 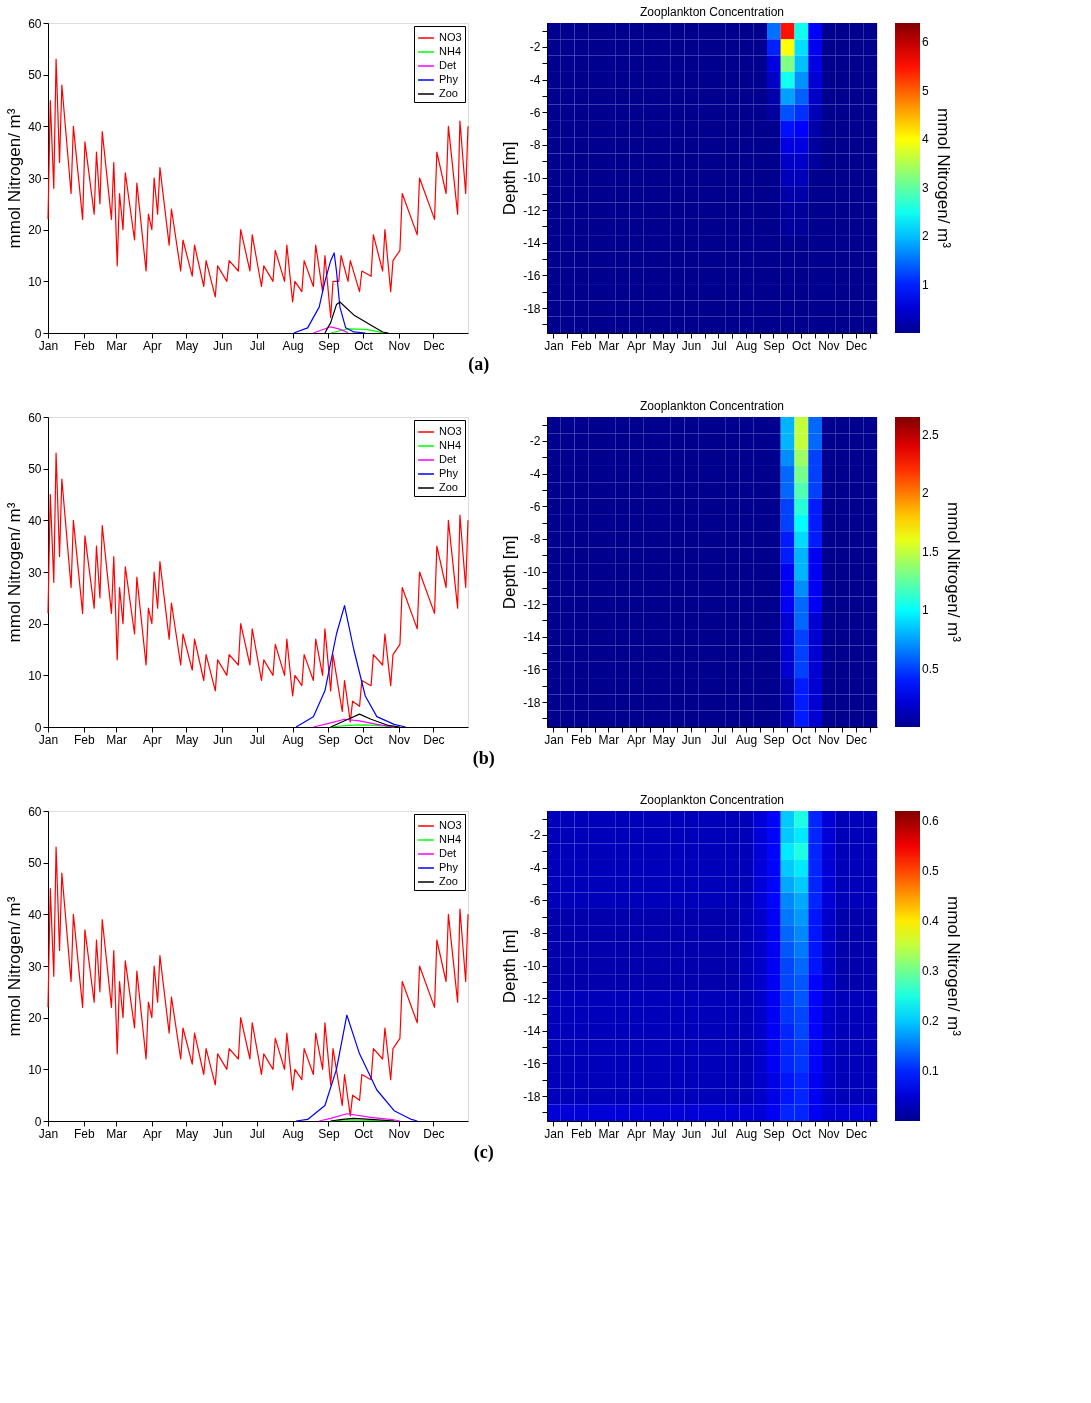 What do you see at coordinates (931, 434) in the screenshot?
I see `color-bar-label: 2.5` at bounding box center [931, 434].